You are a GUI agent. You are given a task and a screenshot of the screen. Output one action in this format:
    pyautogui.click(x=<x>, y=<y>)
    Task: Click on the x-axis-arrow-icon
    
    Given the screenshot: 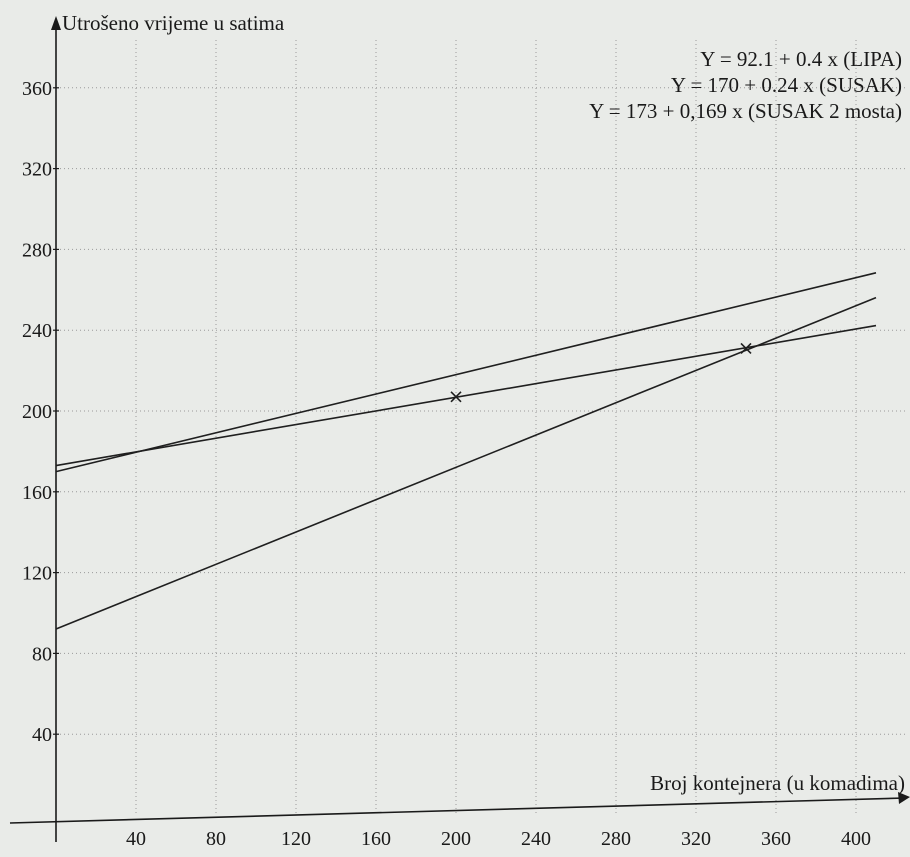 What is the action you would take?
    pyautogui.click(x=904, y=798)
    